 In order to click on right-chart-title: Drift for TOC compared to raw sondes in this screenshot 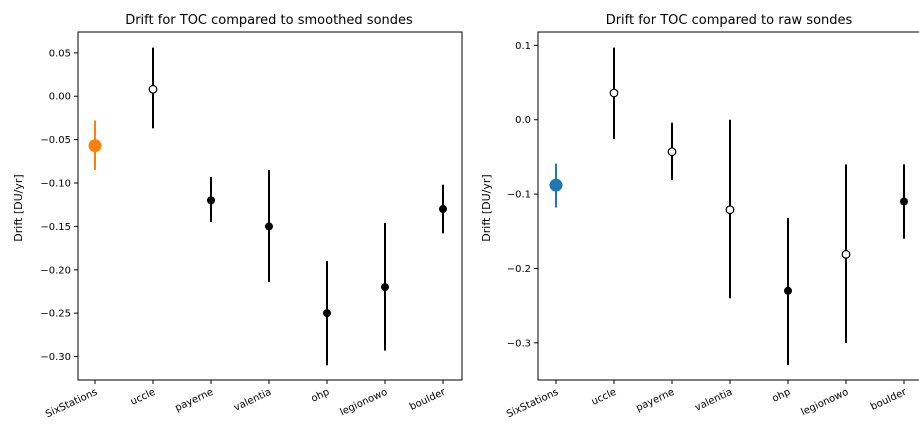, I will do `click(729, 20)`.